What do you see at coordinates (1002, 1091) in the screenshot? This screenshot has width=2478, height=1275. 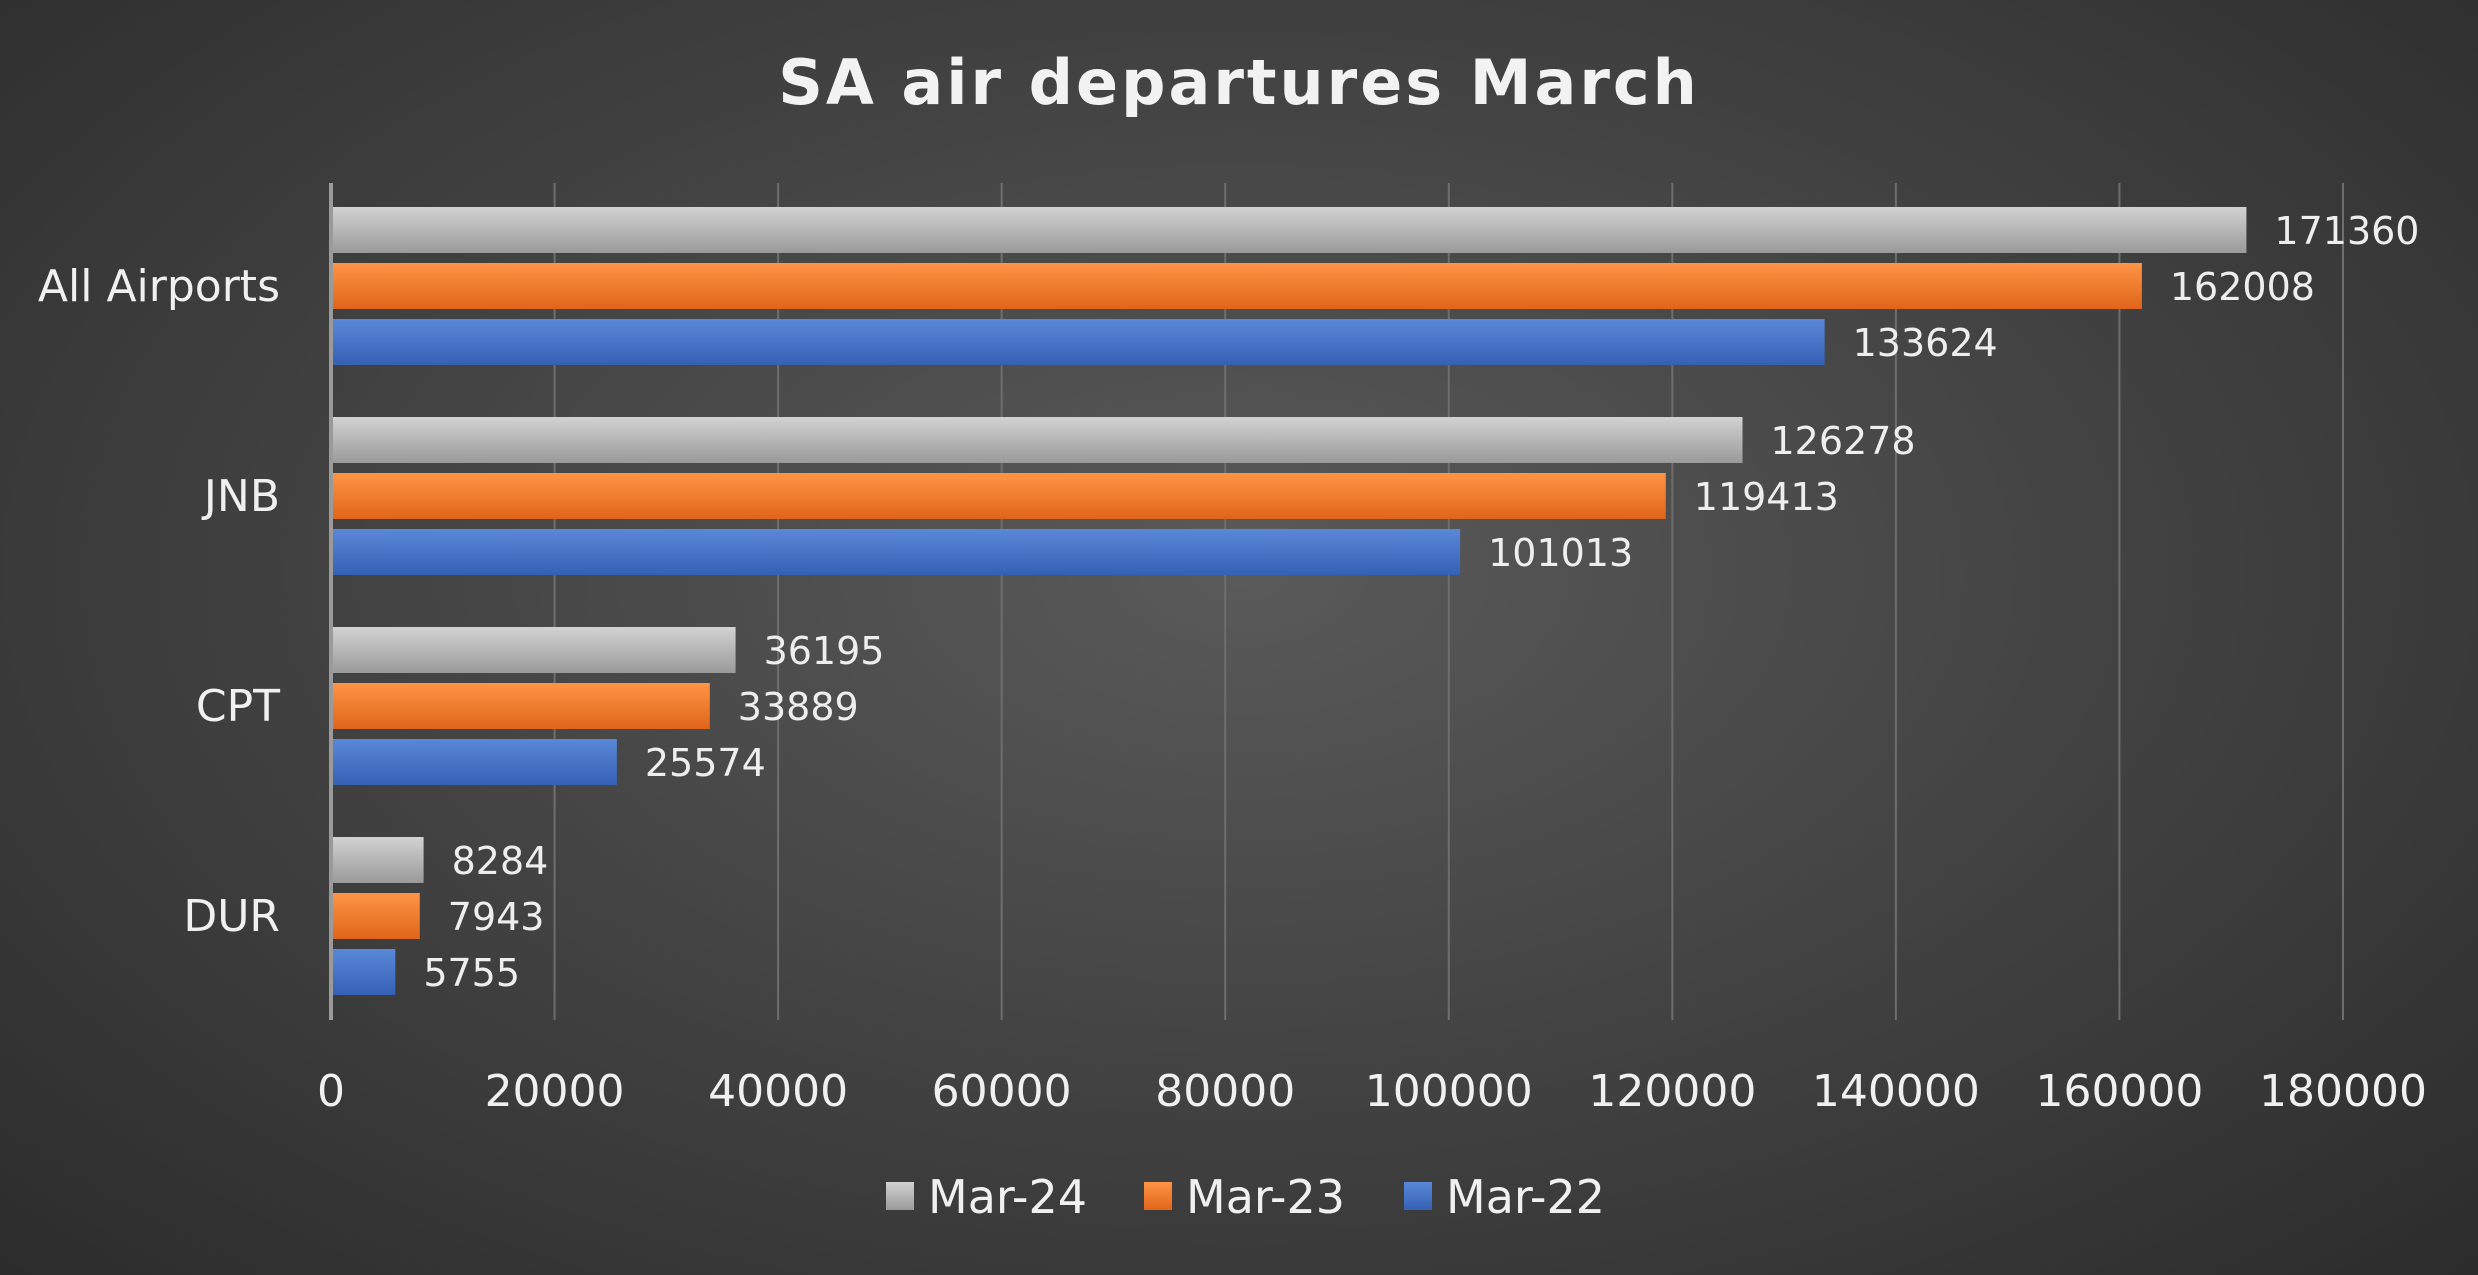 I see `x-tick-label: 60000` at bounding box center [1002, 1091].